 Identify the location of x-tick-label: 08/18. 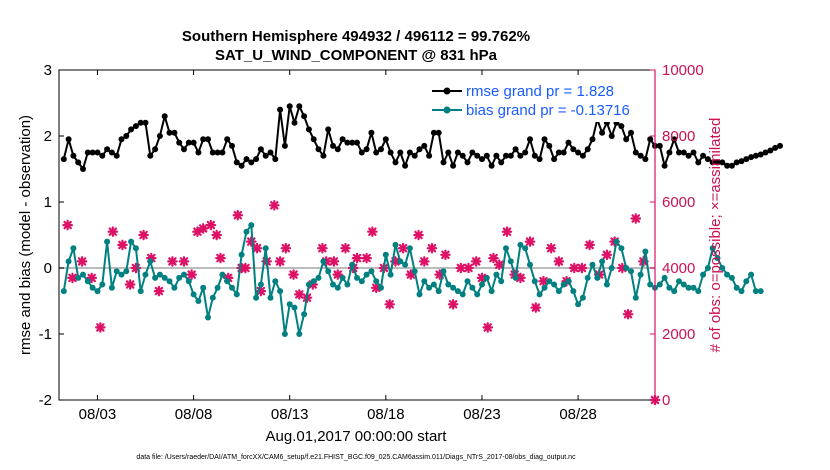
(386, 414).